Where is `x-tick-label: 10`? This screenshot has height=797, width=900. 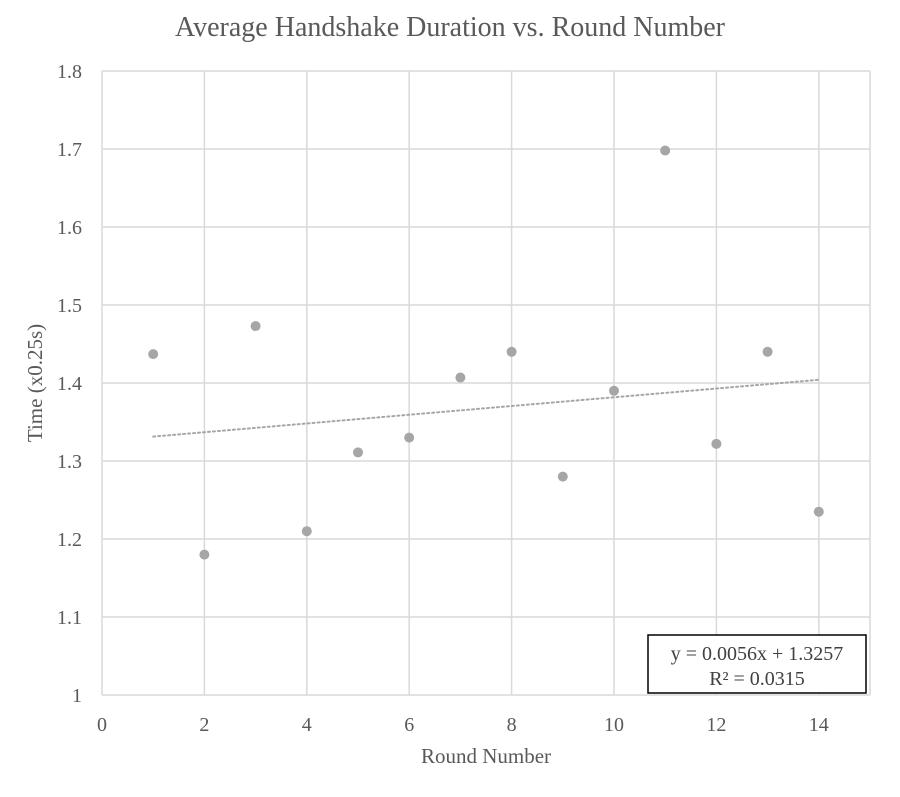
x-tick-label: 10 is located at coordinates (614, 725).